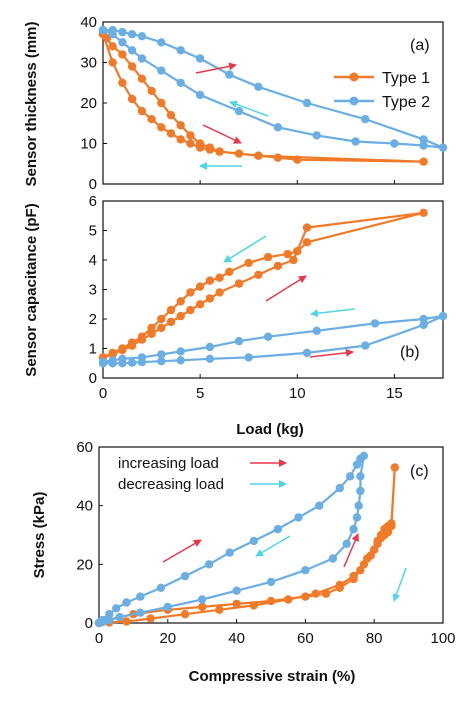  I want to click on x-tick-label: 5, so click(200, 393).